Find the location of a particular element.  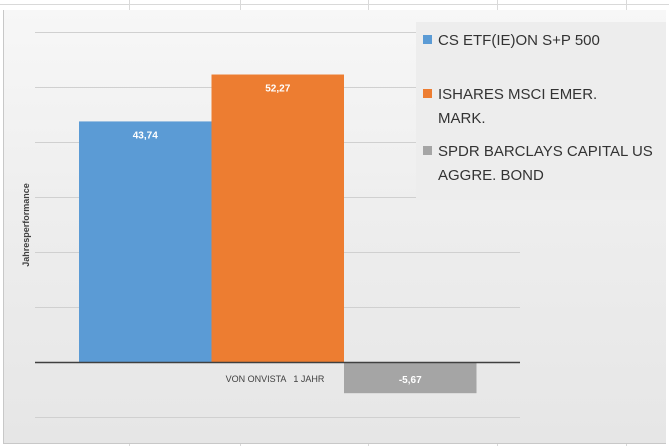

data-label-1: 43,74 is located at coordinates (145, 135).